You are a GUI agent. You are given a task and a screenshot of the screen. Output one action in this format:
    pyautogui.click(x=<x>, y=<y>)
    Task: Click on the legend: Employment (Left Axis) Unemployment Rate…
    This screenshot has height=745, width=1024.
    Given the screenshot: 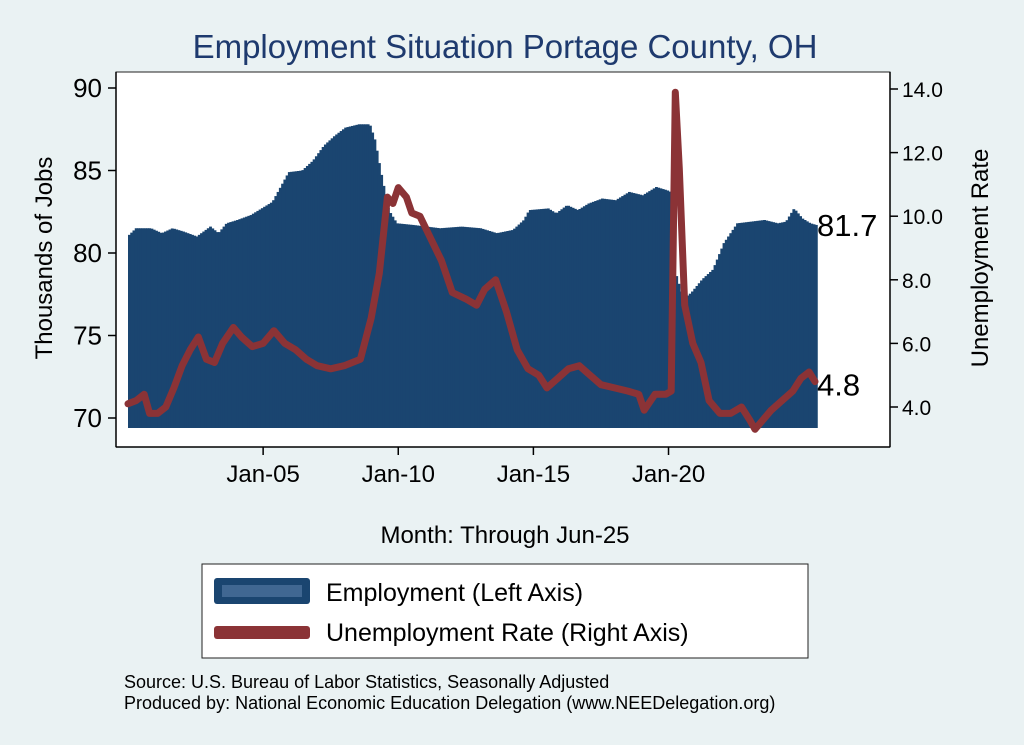 What is the action you would take?
    pyautogui.click(x=505, y=611)
    